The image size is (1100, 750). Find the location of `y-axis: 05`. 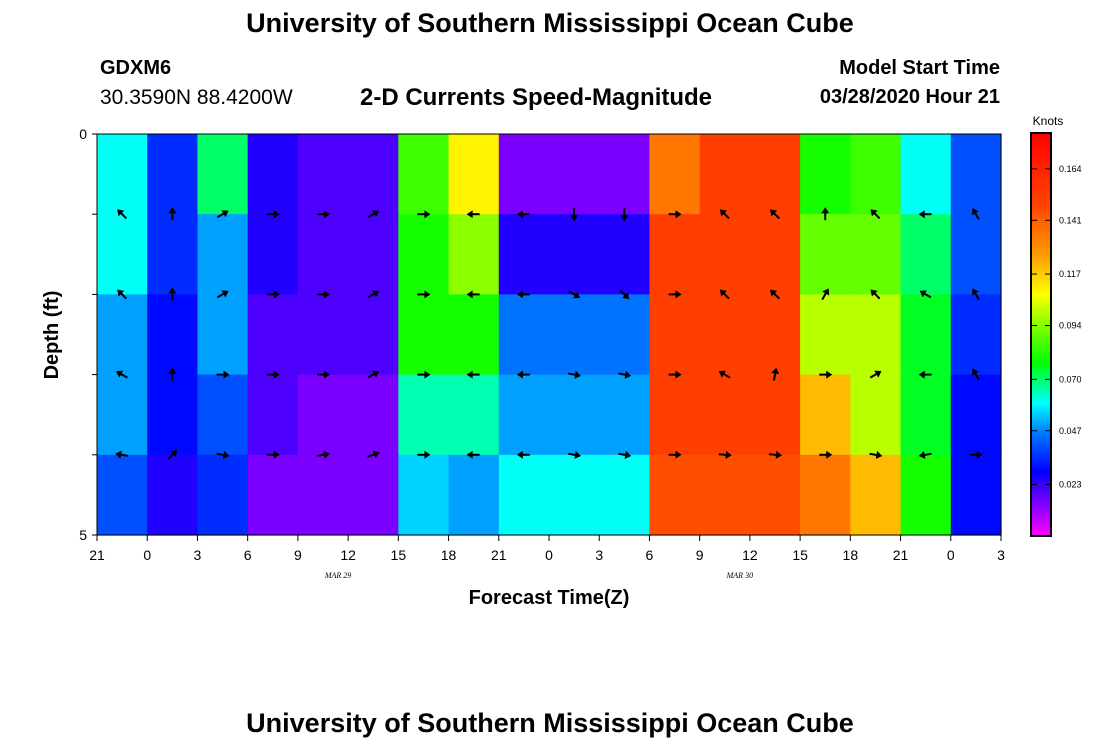

y-axis: 05 is located at coordinates (88, 334).